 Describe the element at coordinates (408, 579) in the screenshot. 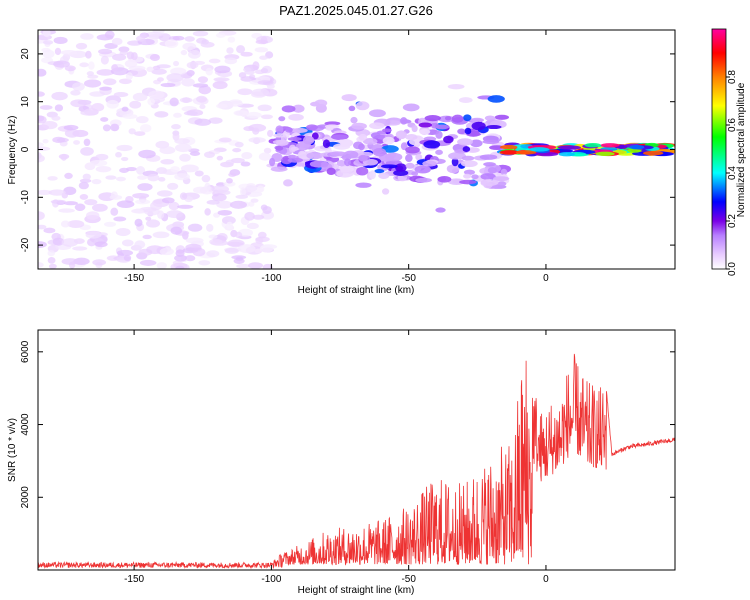

I see `x-tick-label: -50` at that location.